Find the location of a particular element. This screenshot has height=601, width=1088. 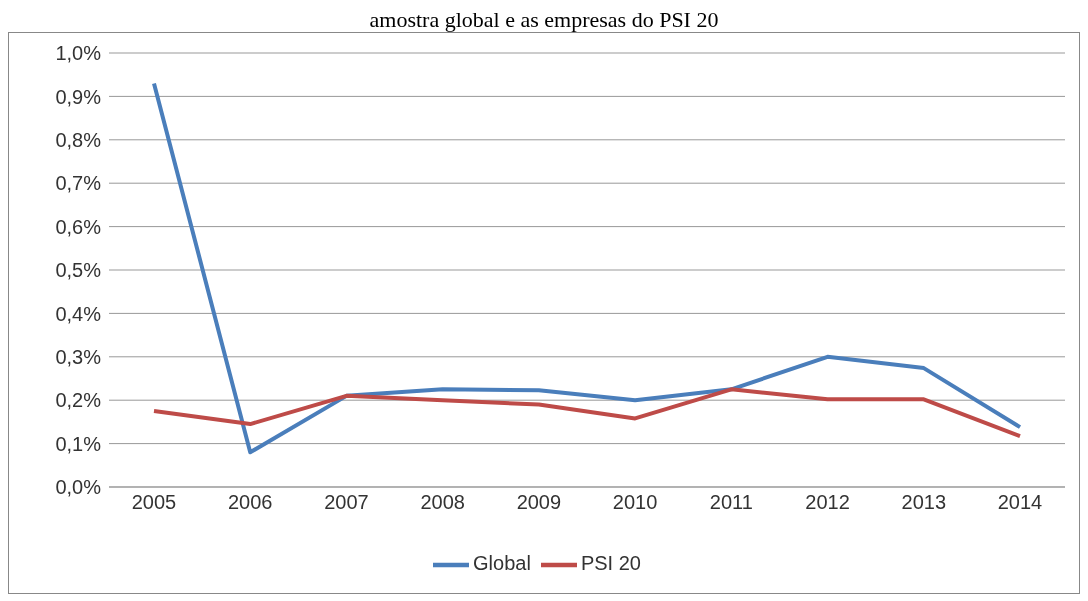

x-tick-label: 2010 is located at coordinates (635, 502).